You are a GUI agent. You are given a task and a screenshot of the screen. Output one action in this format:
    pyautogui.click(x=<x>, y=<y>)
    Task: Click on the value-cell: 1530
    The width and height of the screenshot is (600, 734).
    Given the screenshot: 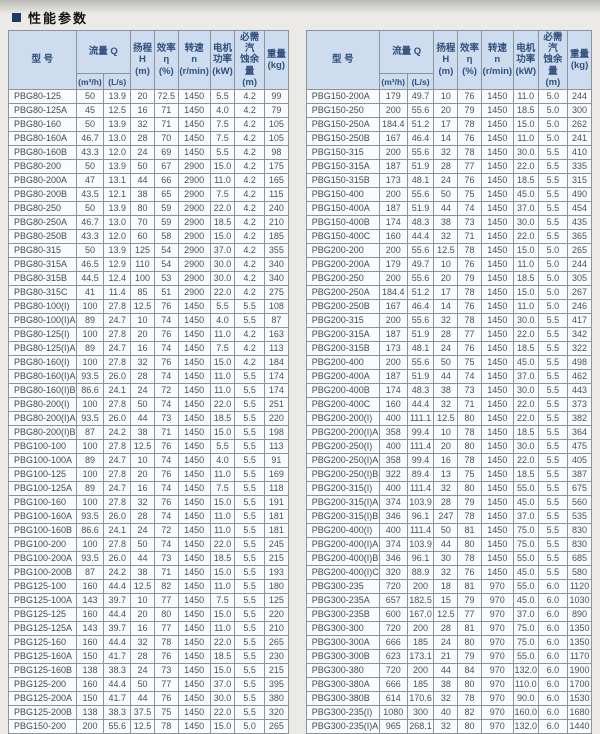 What is the action you would take?
    pyautogui.click(x=579, y=699)
    